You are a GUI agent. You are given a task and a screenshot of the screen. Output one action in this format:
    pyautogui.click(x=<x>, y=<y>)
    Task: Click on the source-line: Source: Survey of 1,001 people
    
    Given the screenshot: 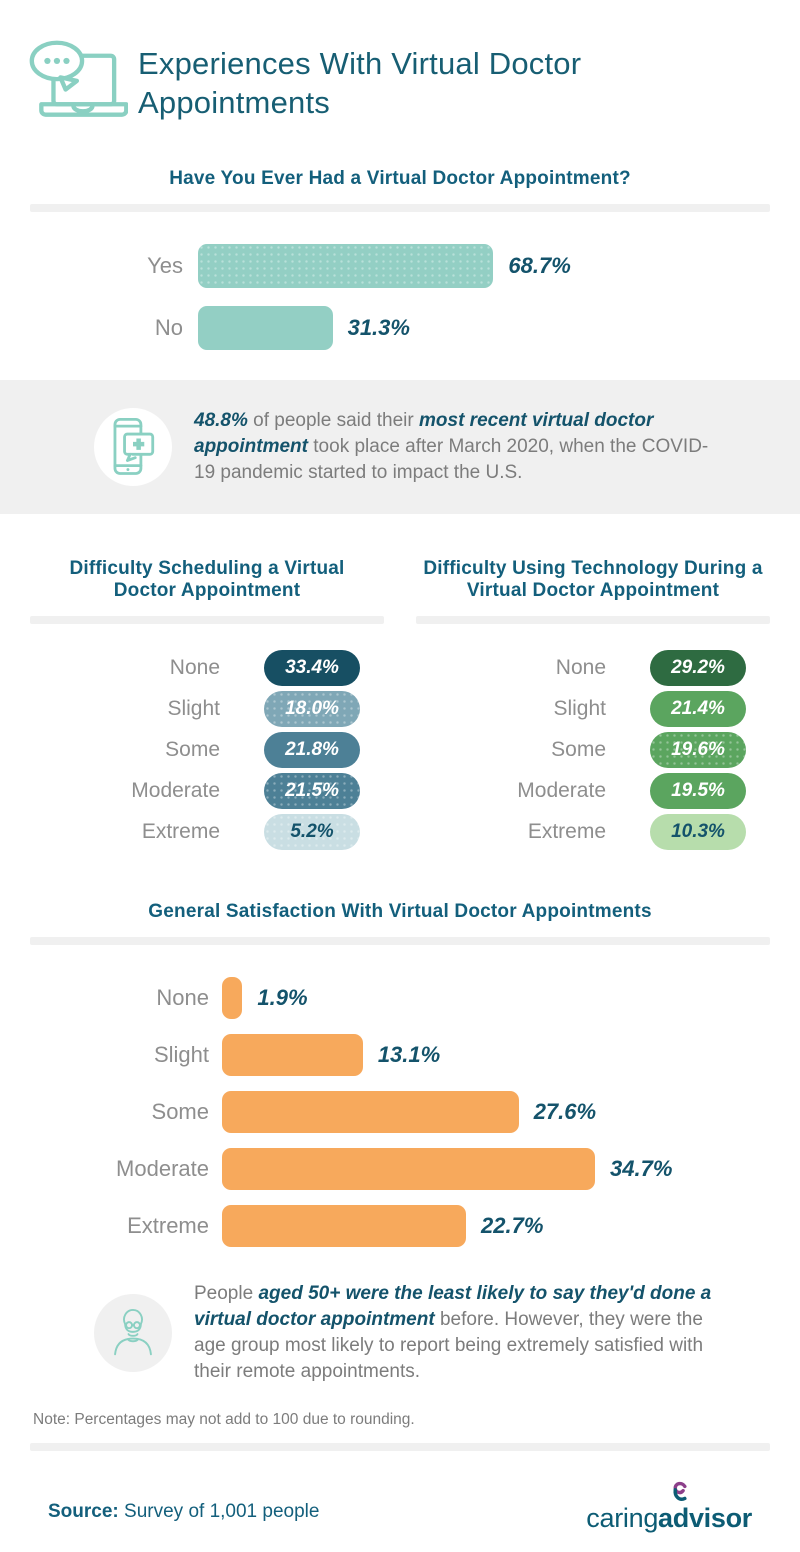 What is the action you would take?
    pyautogui.click(x=183, y=1512)
    